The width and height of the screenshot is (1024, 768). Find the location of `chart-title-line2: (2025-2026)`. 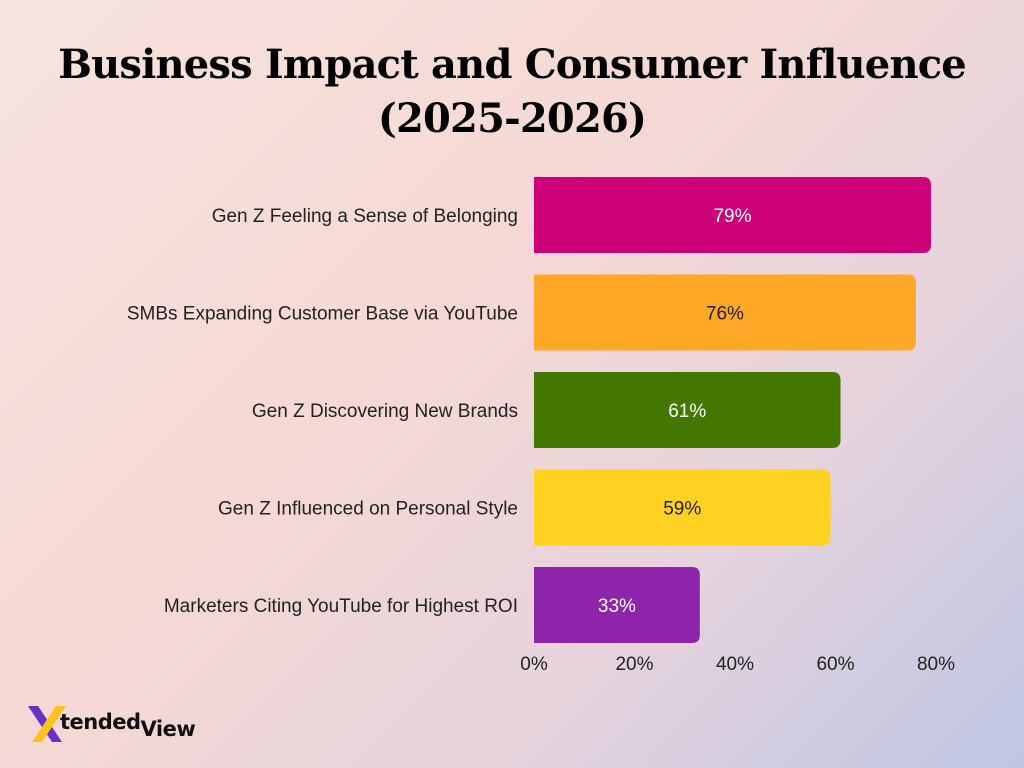

chart-title-line2: (2025-2026) is located at coordinates (512, 118).